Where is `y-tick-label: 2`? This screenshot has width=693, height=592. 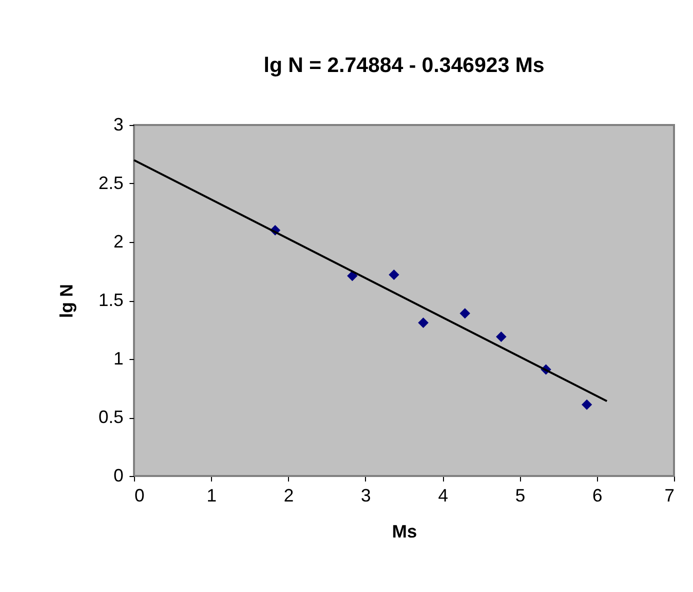 y-tick-label: 2 is located at coordinates (118, 242).